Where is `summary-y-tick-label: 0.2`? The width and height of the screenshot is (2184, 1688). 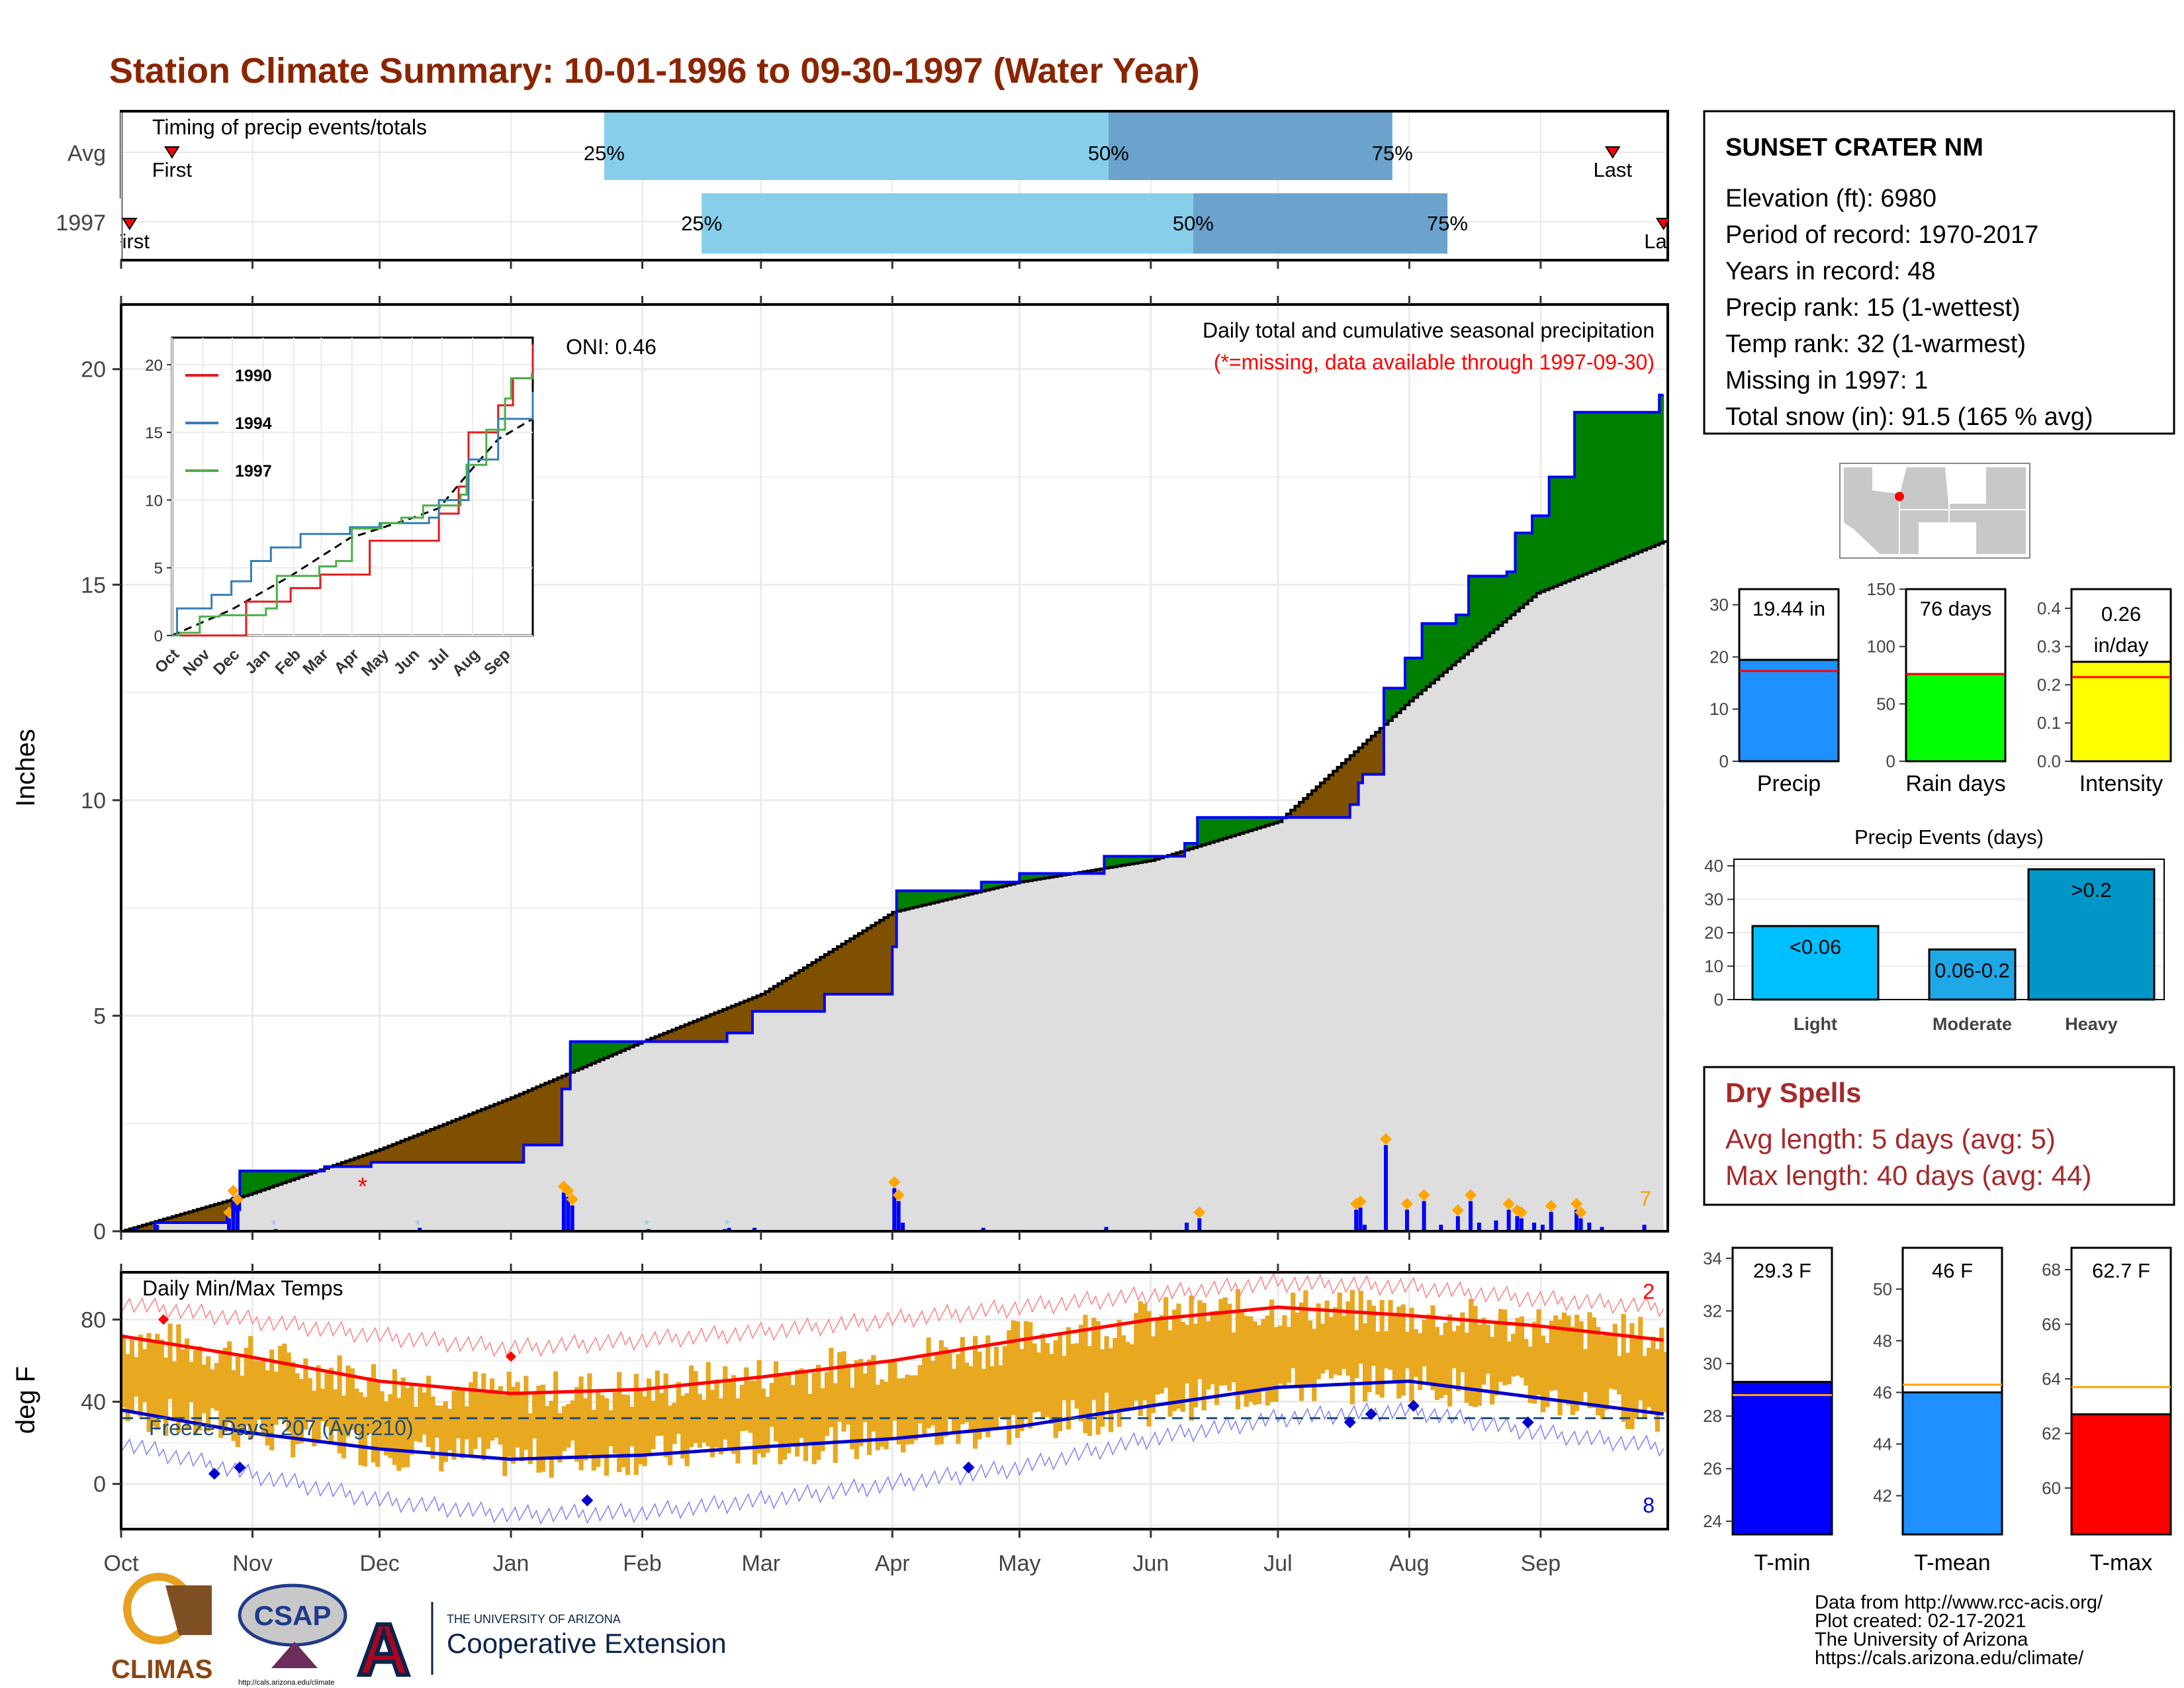 summary-y-tick-label: 0.2 is located at coordinates (2049, 684).